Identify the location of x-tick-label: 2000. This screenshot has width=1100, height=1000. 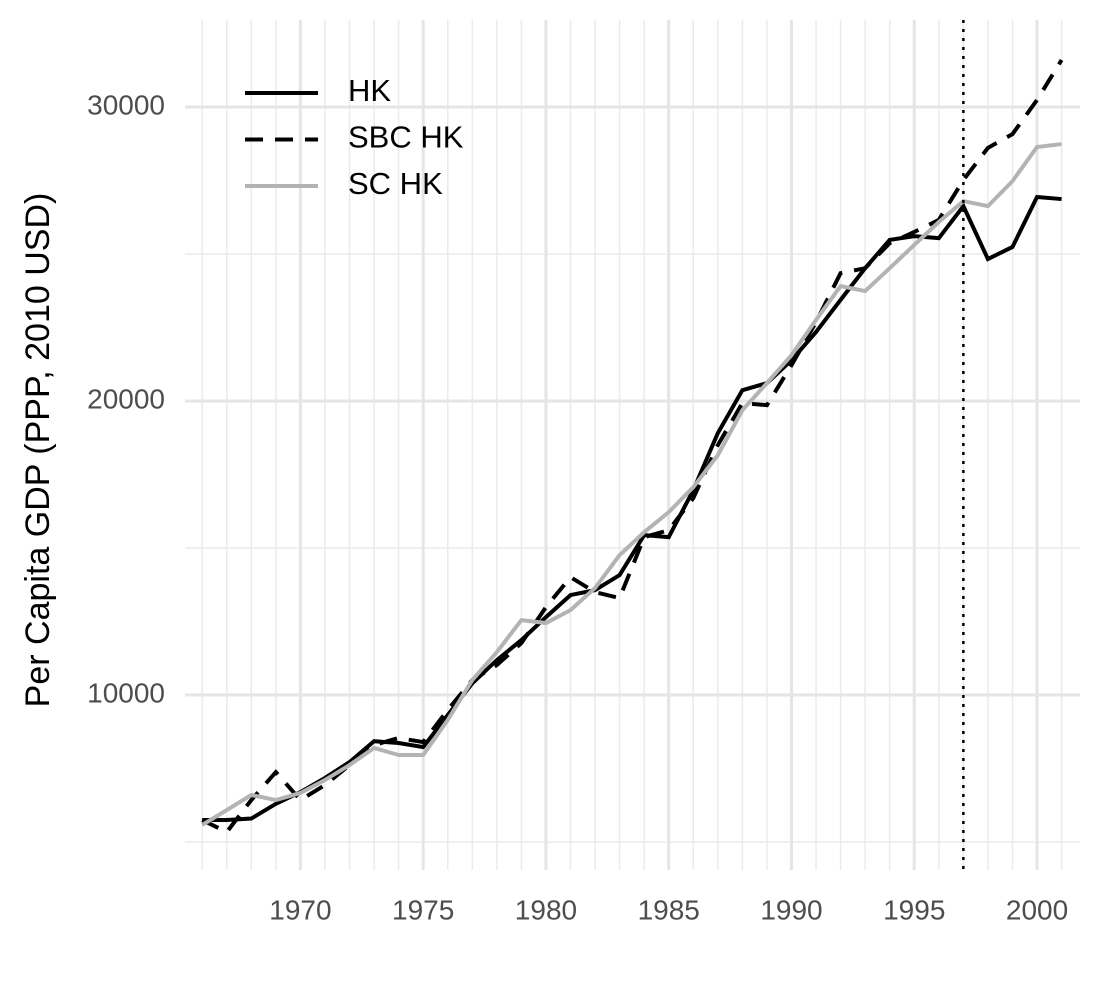
(1037, 909).